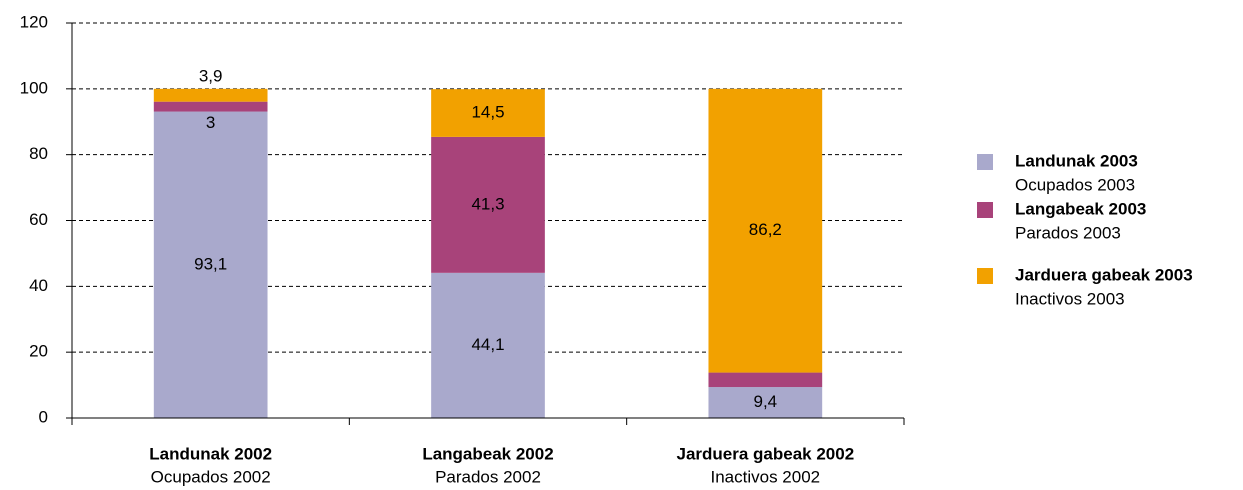 The image size is (1243, 490). Describe the element at coordinates (43, 416) in the screenshot. I see `y-tick-label: 0` at that location.